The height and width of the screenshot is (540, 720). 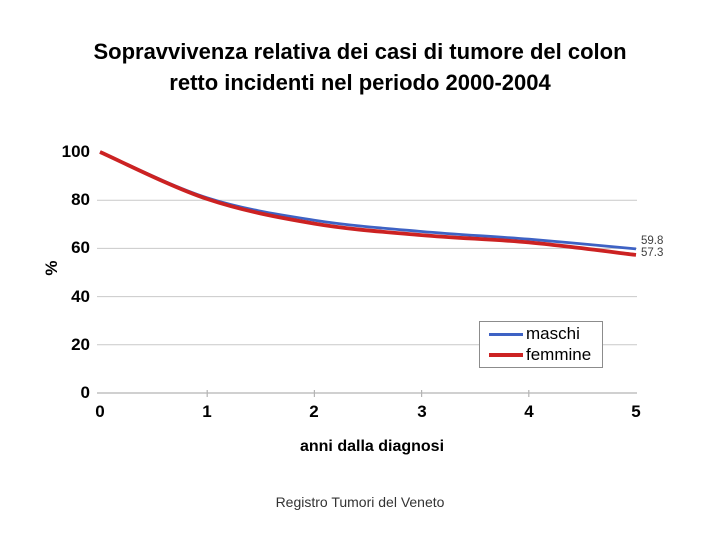 I want to click on x-tick-label: 2, so click(x=314, y=411).